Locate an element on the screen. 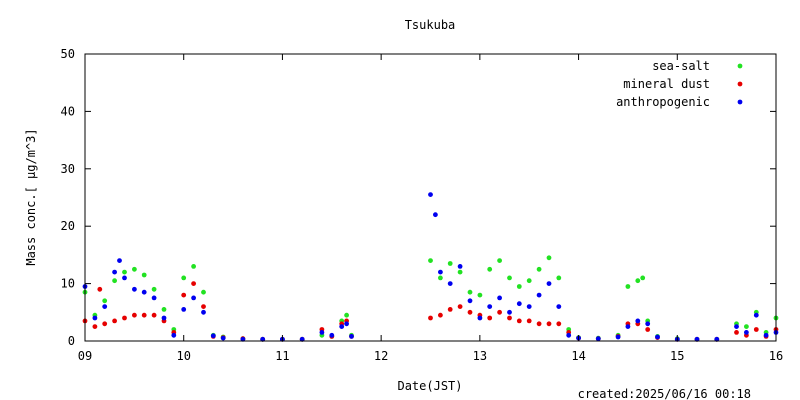 The height and width of the screenshot is (400, 800). y-tick-label: 30 is located at coordinates (68, 169).